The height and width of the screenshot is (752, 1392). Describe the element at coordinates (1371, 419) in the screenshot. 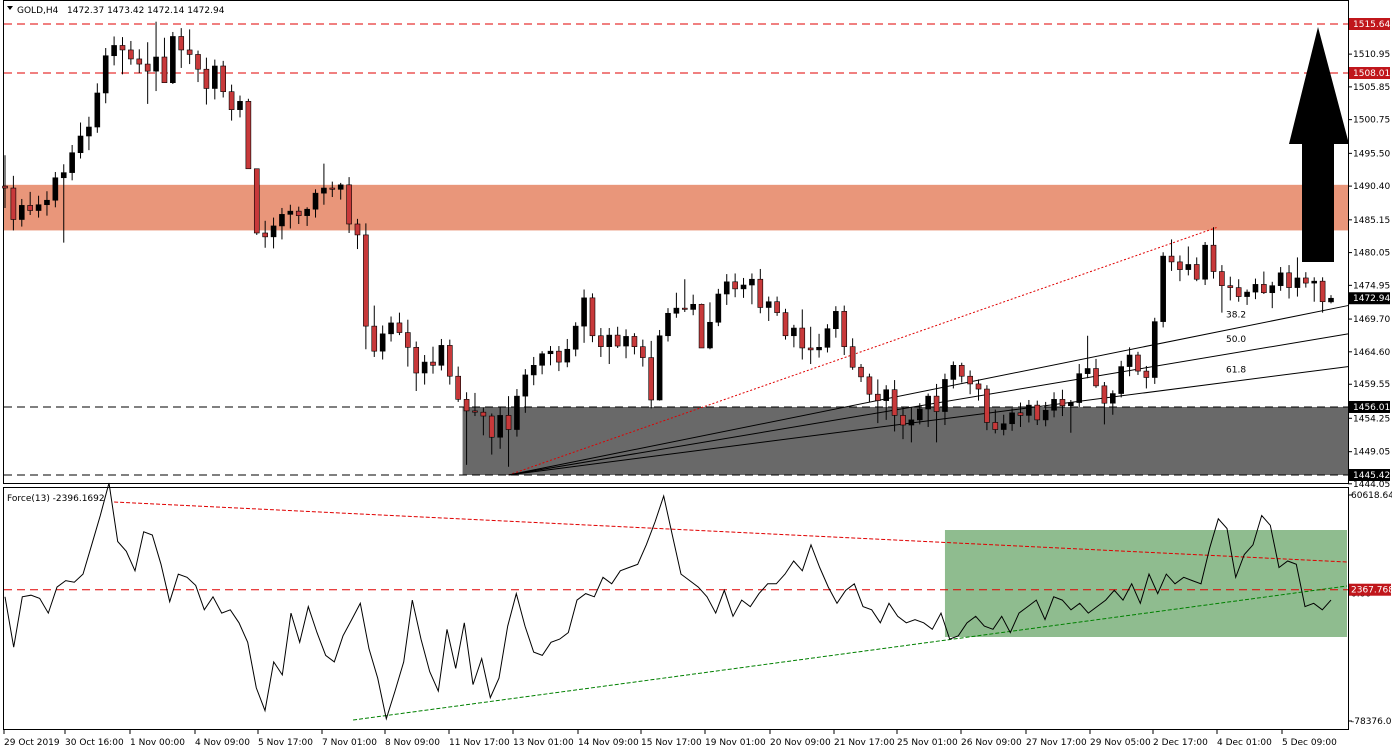

I see `price-tick-label: 1454.25` at that location.